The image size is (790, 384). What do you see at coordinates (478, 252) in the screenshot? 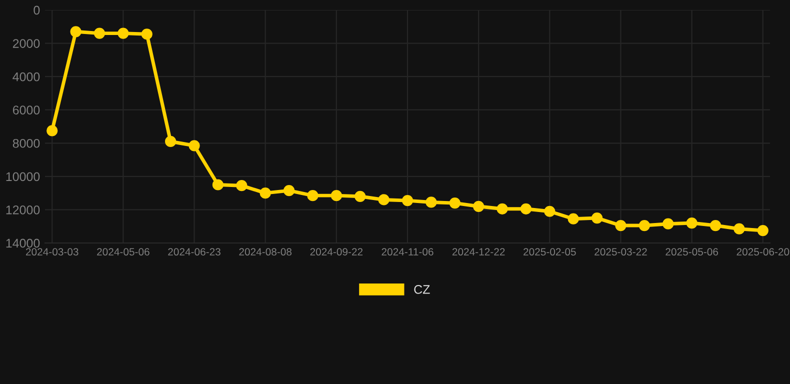
I see `x-tick-label: 2024-12-22` at bounding box center [478, 252].